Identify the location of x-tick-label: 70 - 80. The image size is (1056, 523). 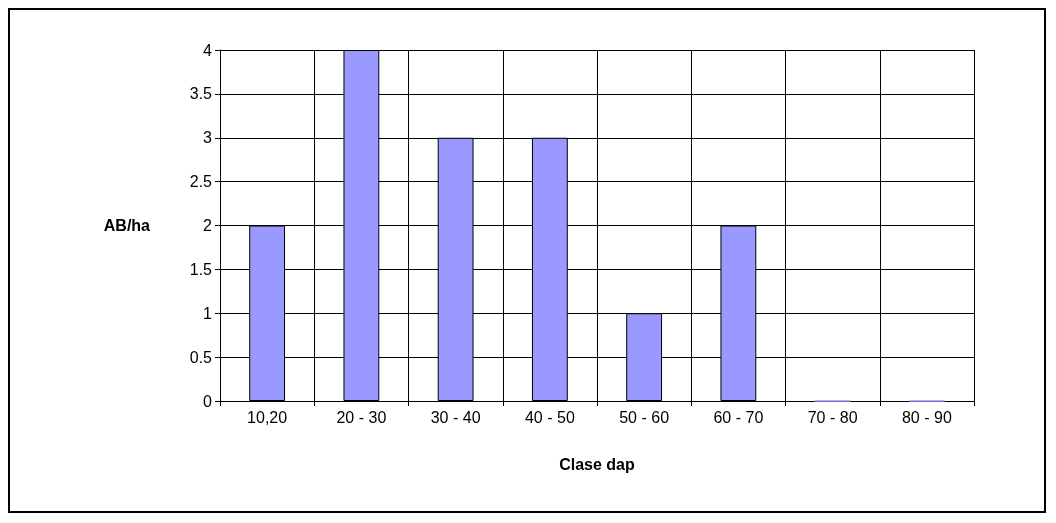
(832, 417).